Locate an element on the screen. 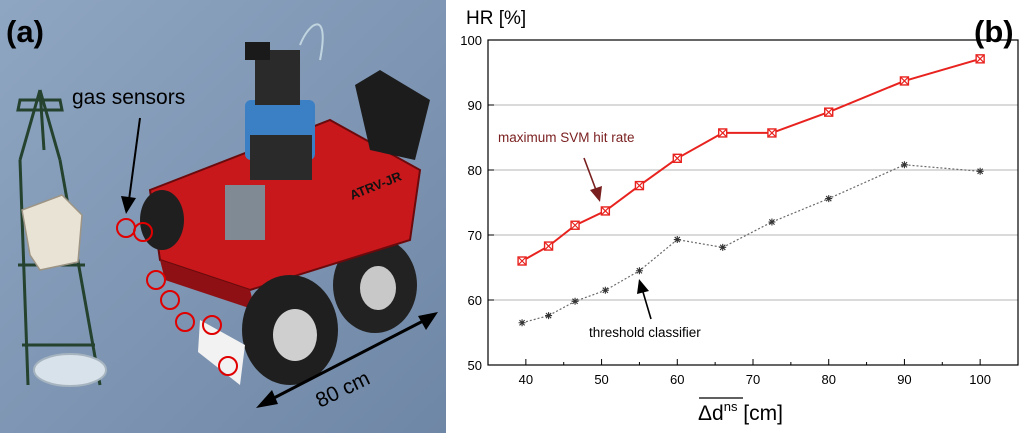  x-tick-label: 90 is located at coordinates (904, 379).